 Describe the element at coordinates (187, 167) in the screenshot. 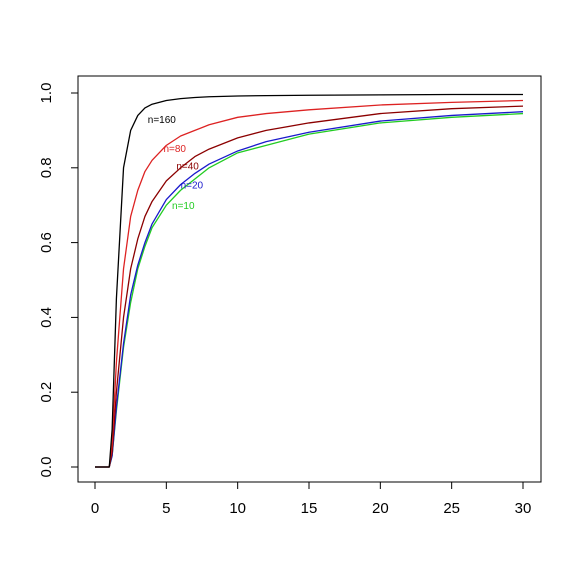

I see `series-label-n-40: n=40` at that location.